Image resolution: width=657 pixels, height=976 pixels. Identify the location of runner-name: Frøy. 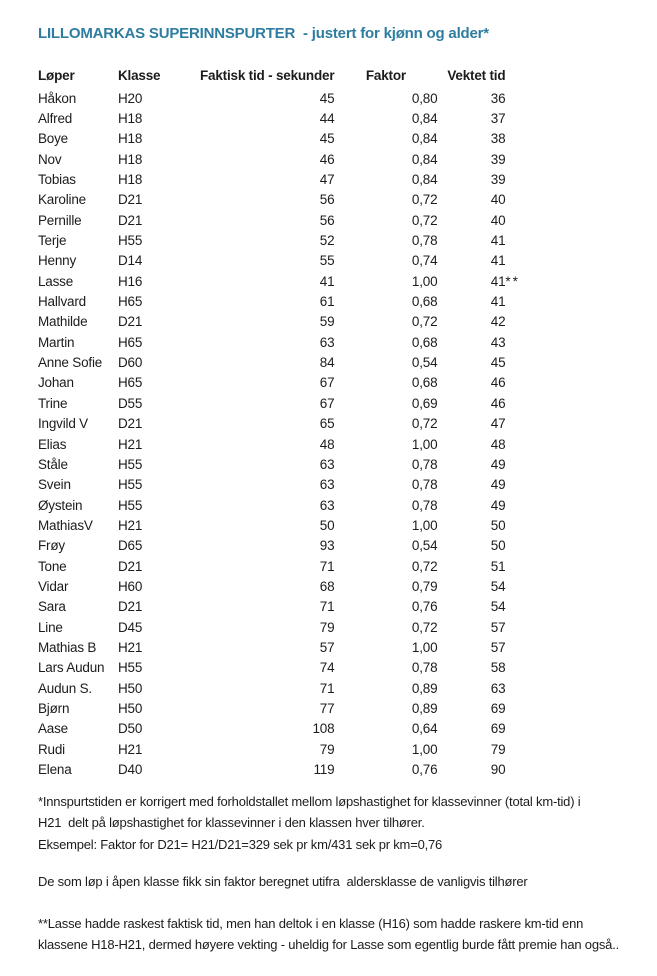
(51, 546).